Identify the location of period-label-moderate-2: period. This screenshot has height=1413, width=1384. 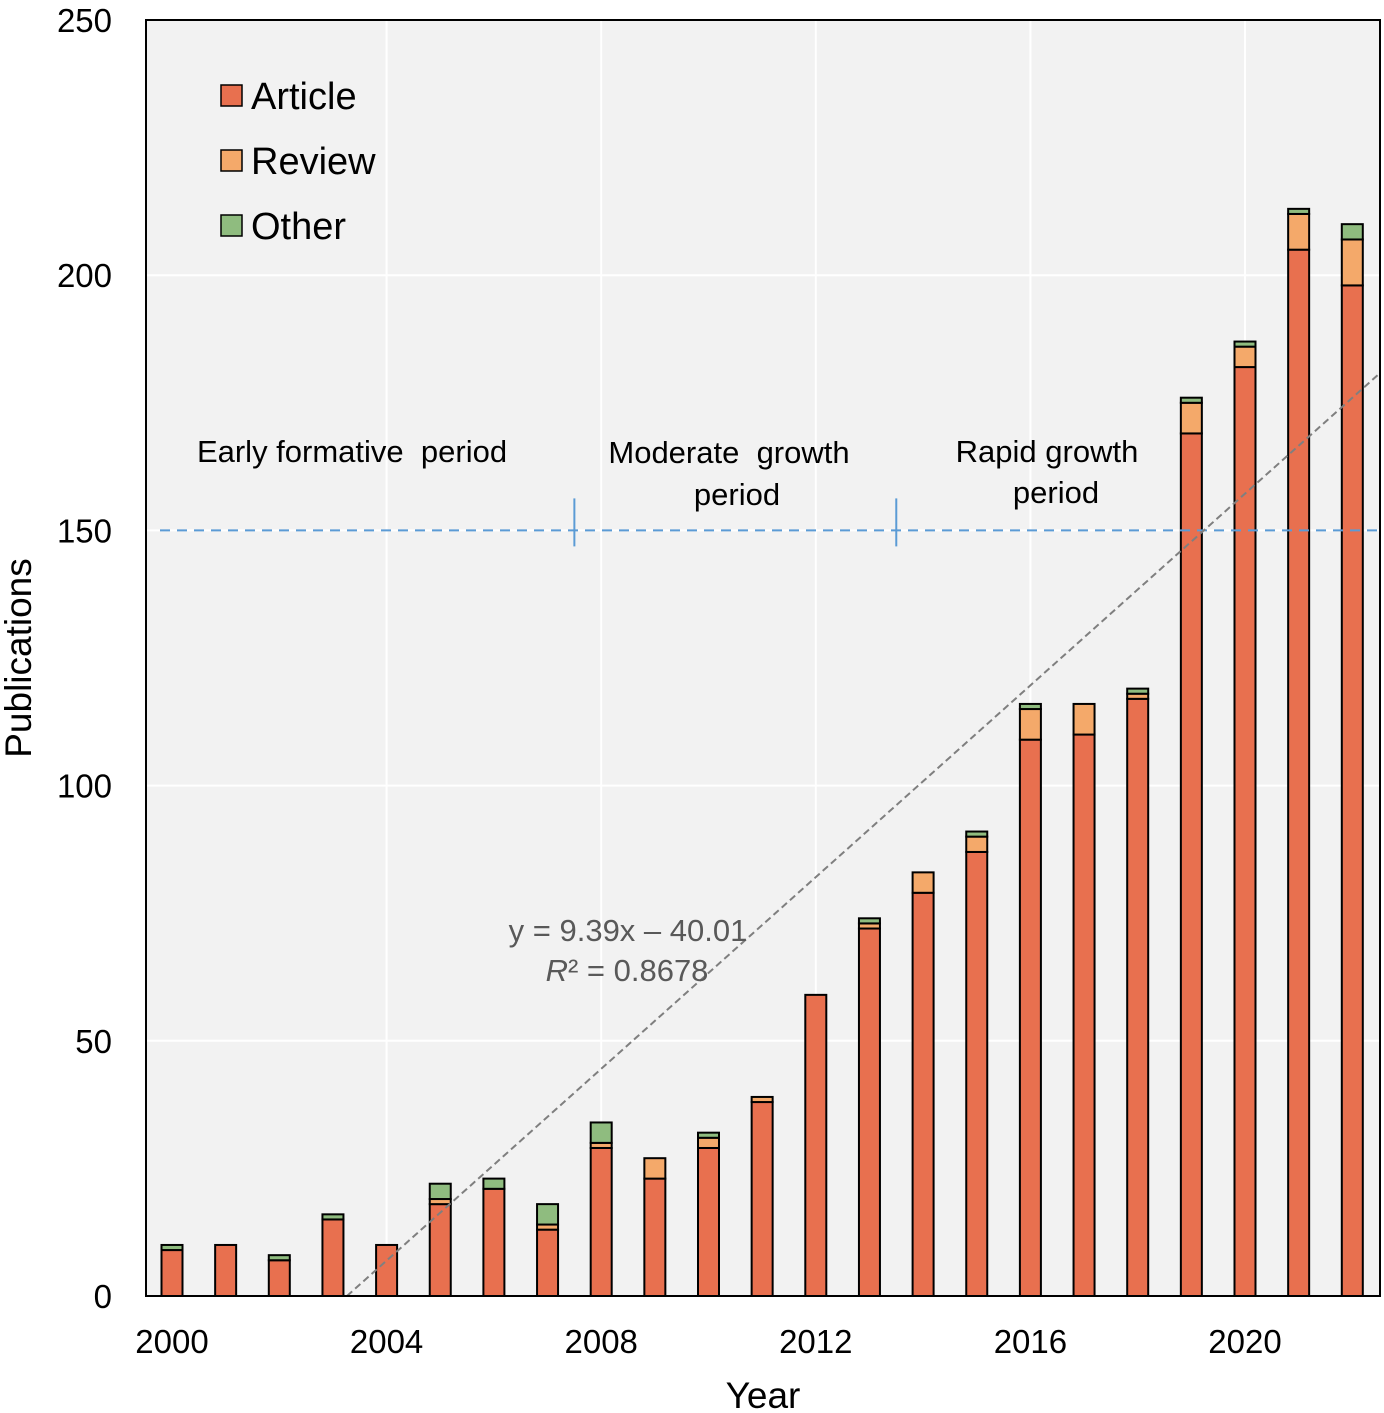
(737, 494).